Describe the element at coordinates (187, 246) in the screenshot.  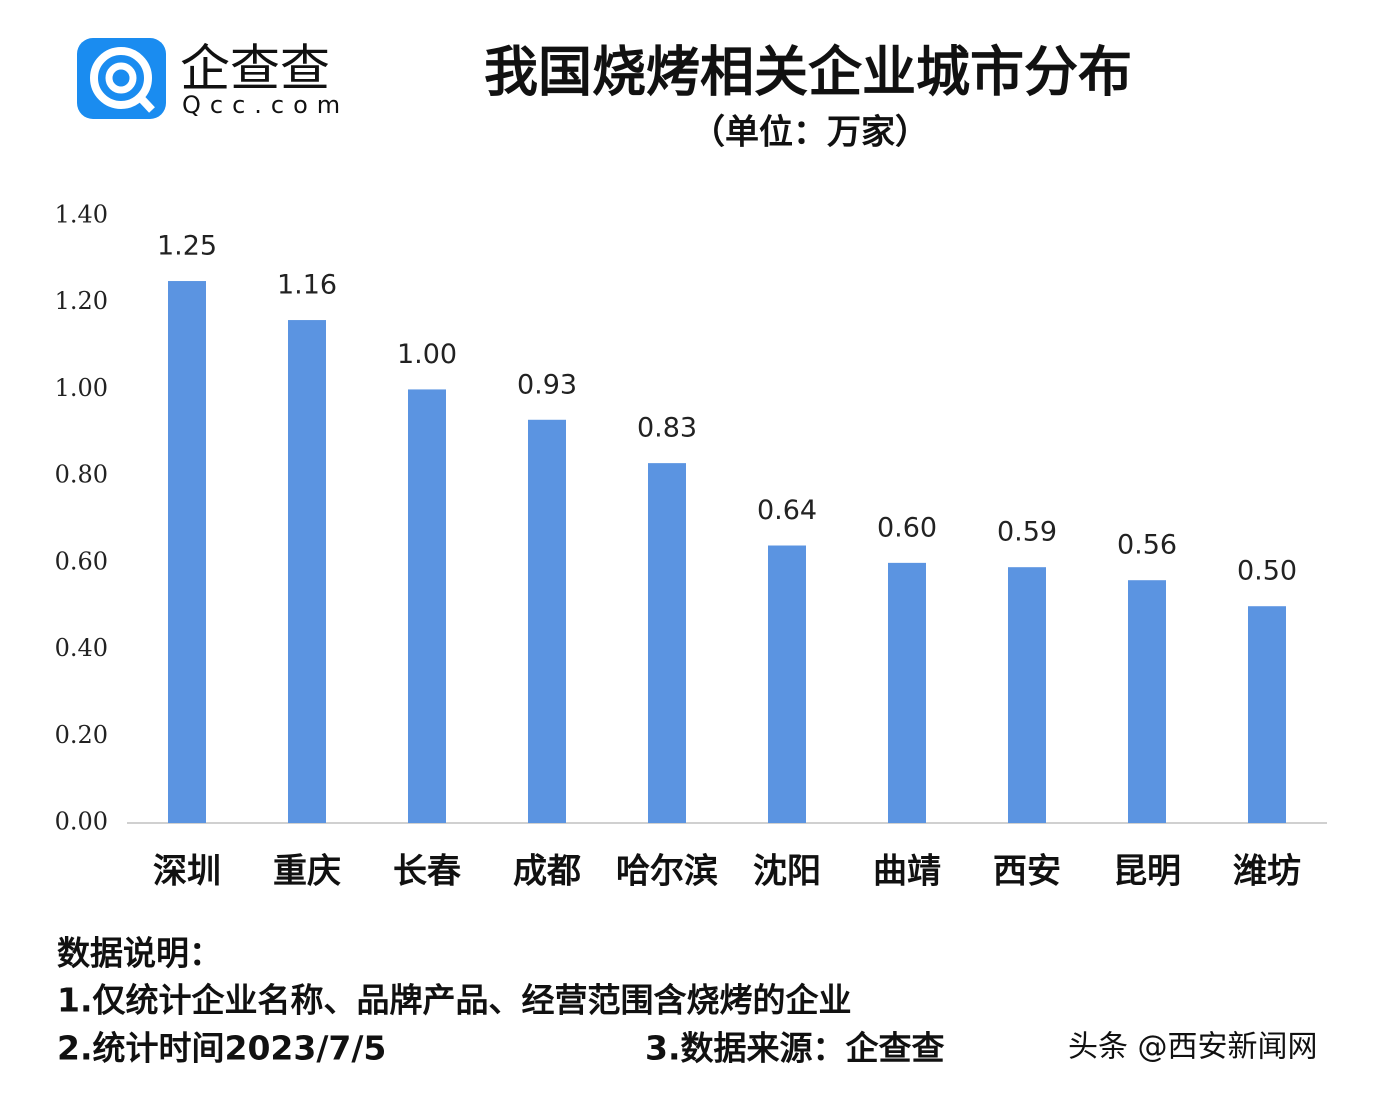
I see `value-label: 1.25` at that location.